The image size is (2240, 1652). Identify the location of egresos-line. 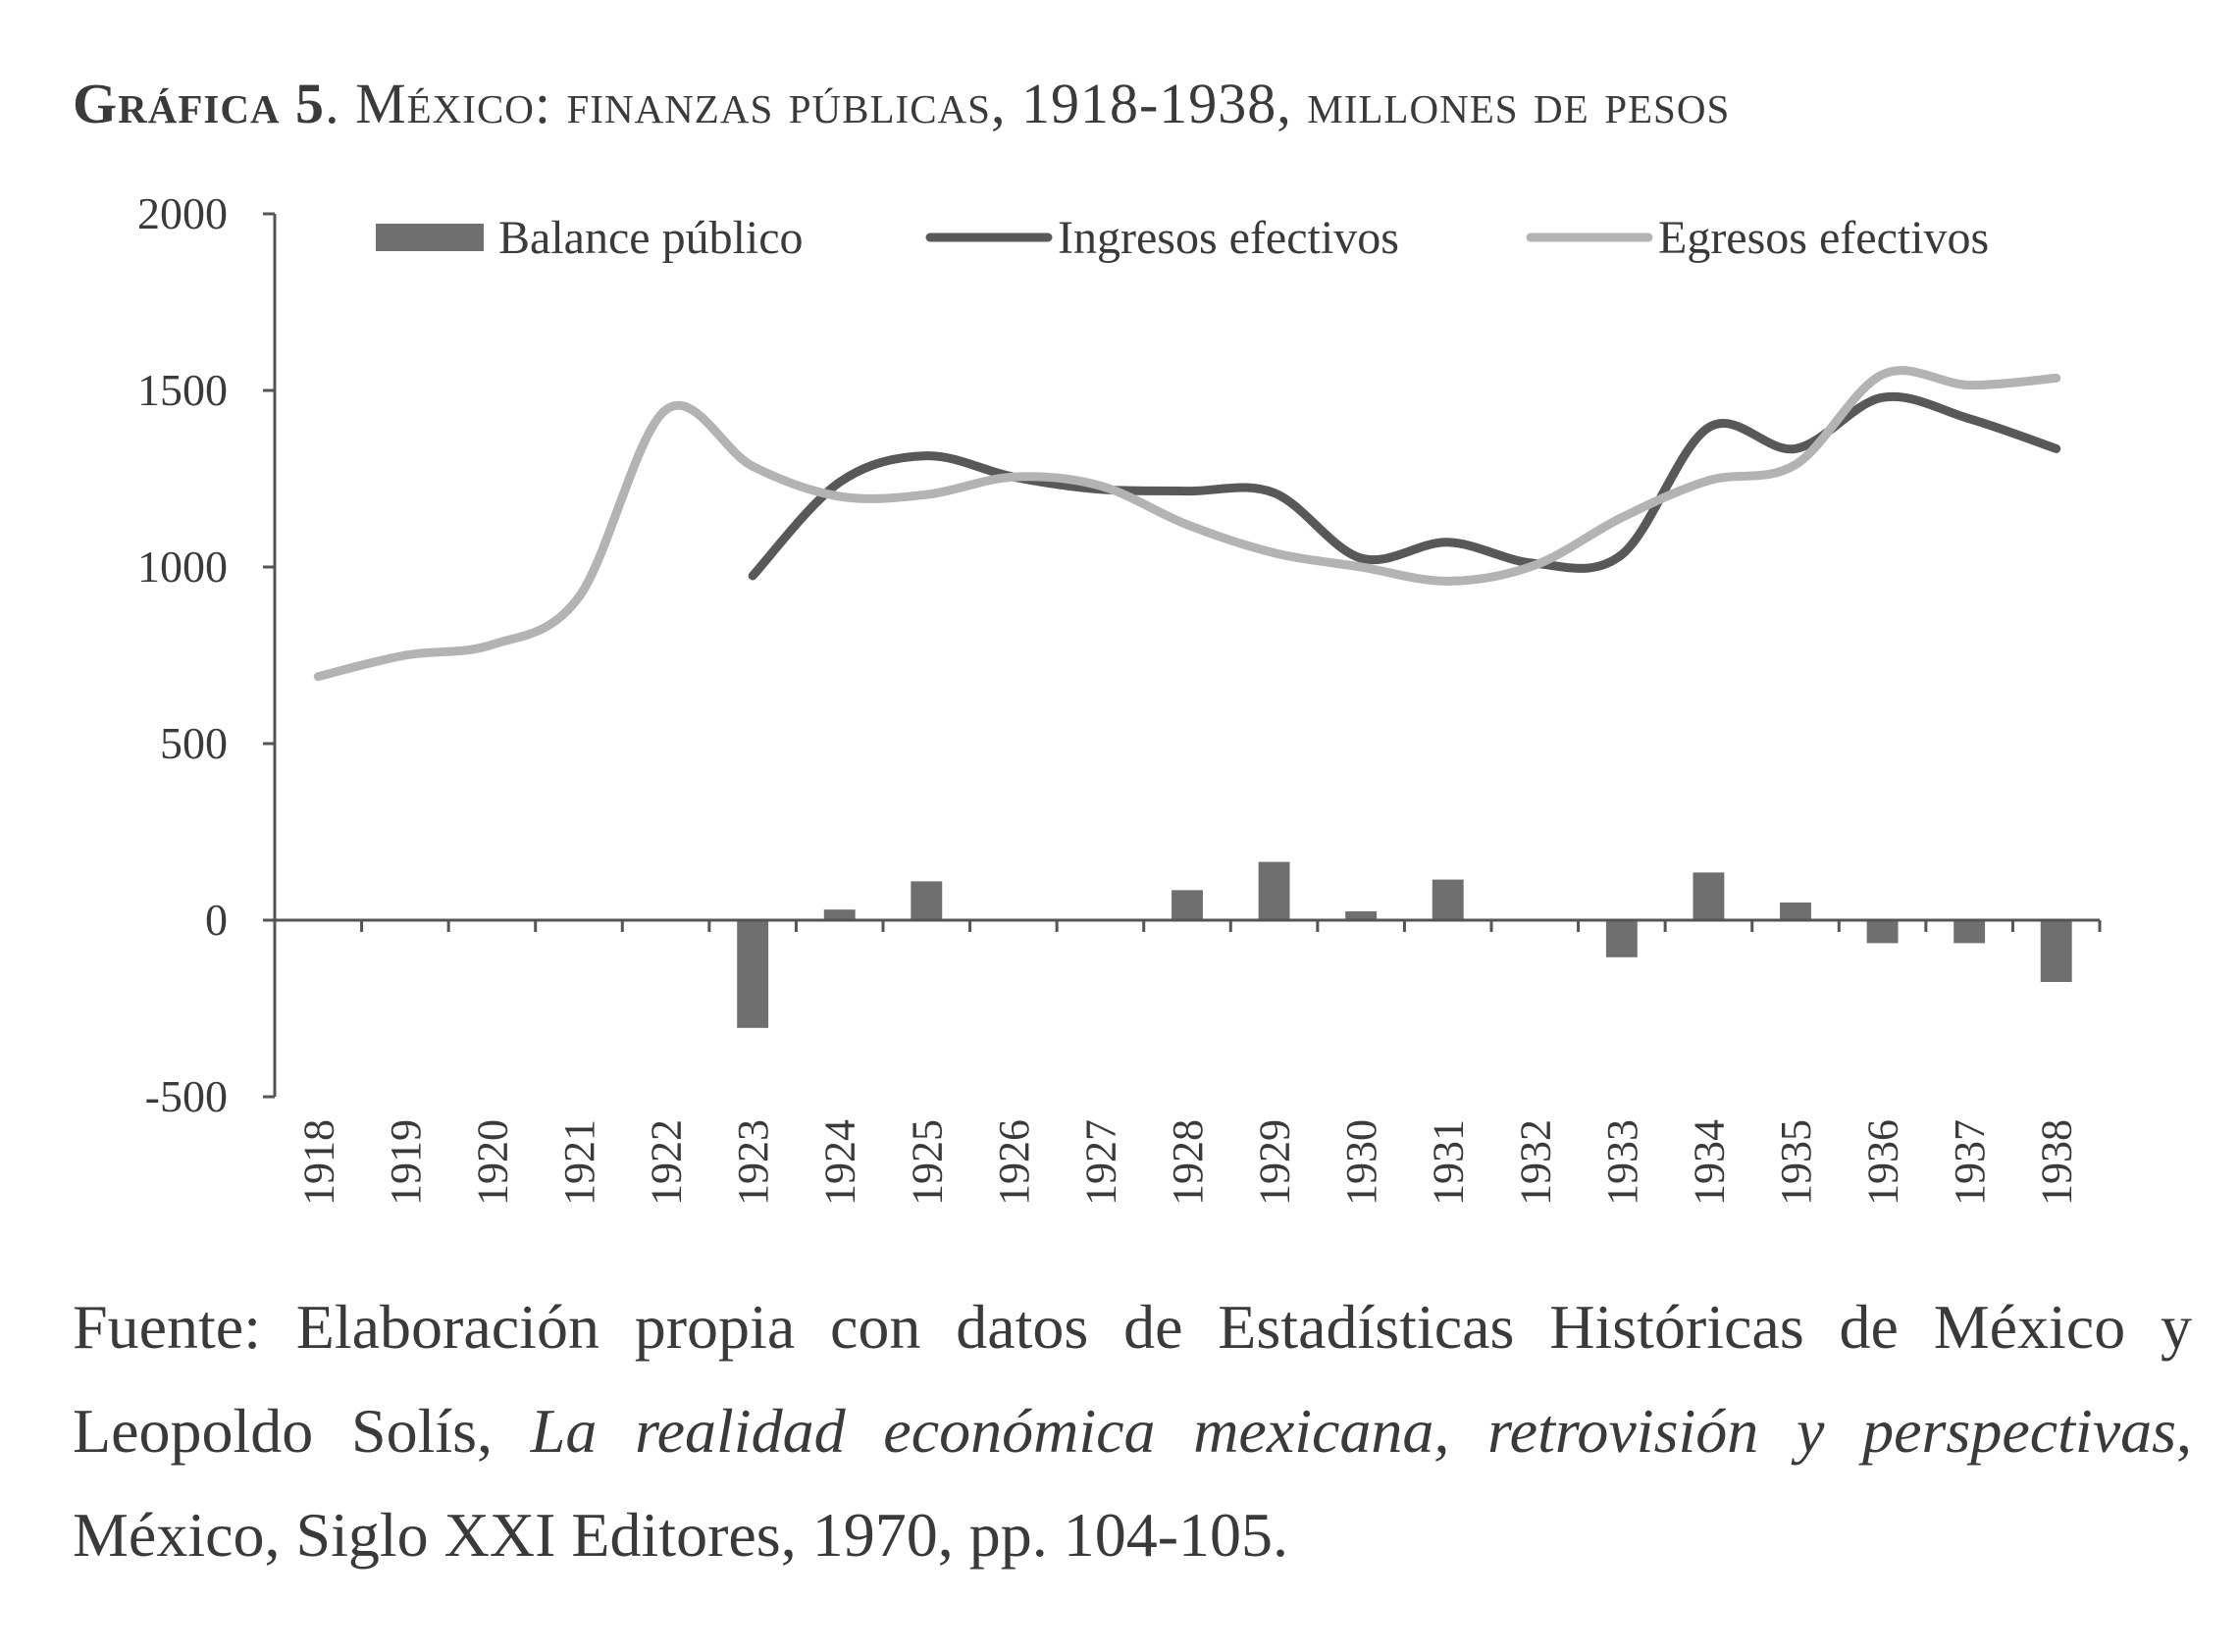
(1187, 524).